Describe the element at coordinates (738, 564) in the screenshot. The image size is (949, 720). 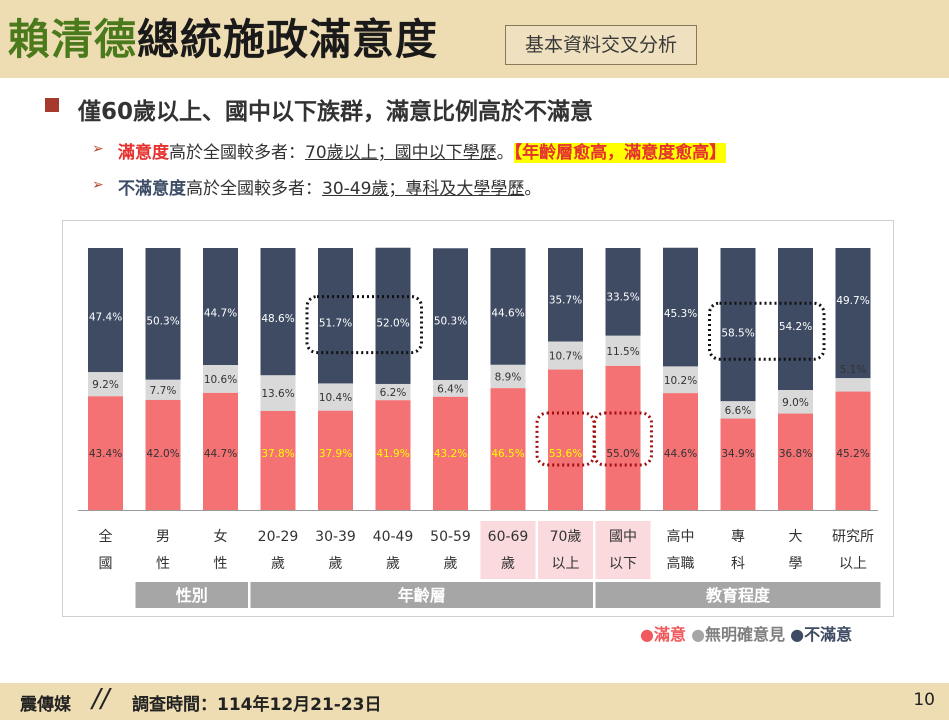
I see `category-label: 科` at that location.